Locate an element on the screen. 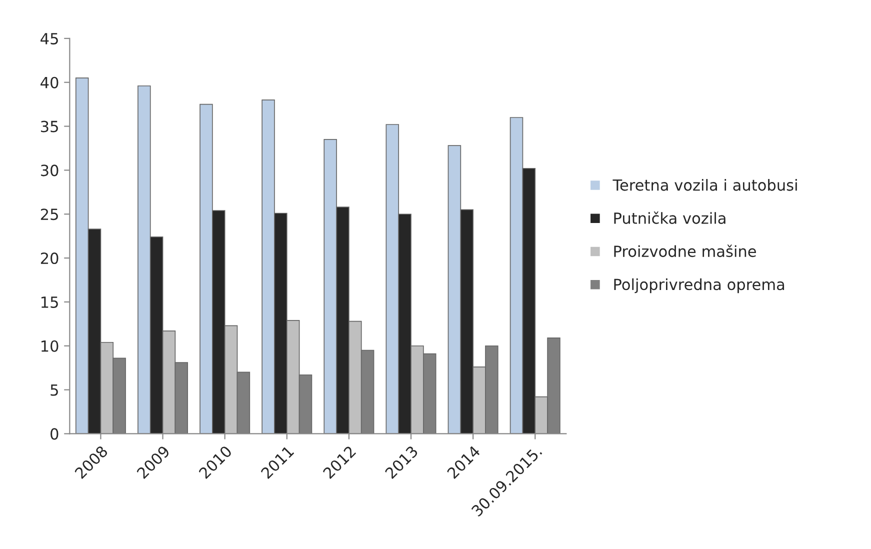 Image resolution: width=871 pixels, height=549 pixels. legend-label: Teretna vozila i autobusi is located at coordinates (704, 185).